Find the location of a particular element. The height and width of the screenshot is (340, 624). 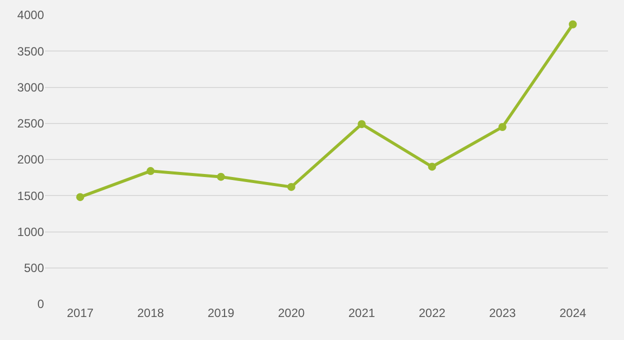

y-tick-label: 0 is located at coordinates (40, 304).